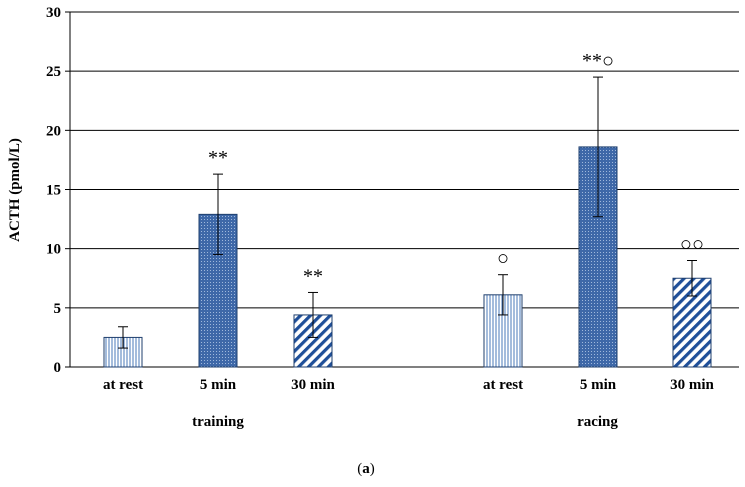 Image resolution: width=745 pixels, height=487 pixels. What do you see at coordinates (218, 422) in the screenshot?
I see `group-label-training: training` at bounding box center [218, 422].